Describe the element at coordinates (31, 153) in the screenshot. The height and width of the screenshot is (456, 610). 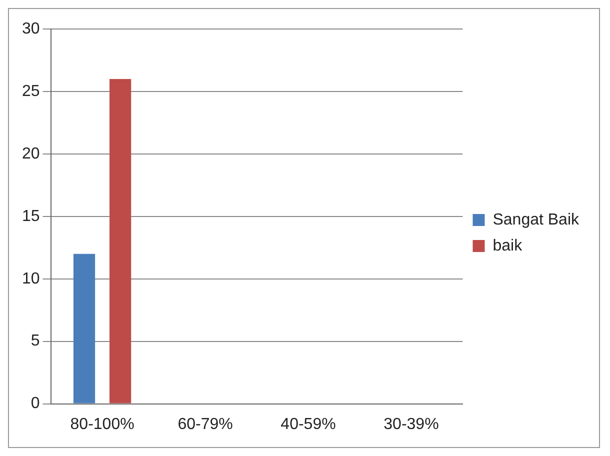
I see `y-tick-label: 20` at that location.